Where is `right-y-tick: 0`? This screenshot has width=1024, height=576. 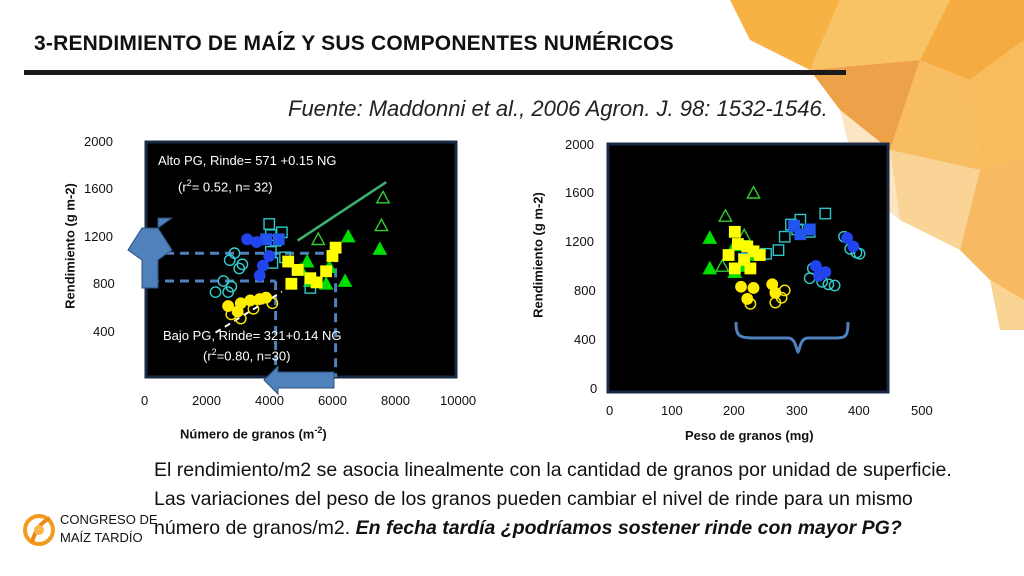
right-y-tick: 0 is located at coordinates (594, 388).